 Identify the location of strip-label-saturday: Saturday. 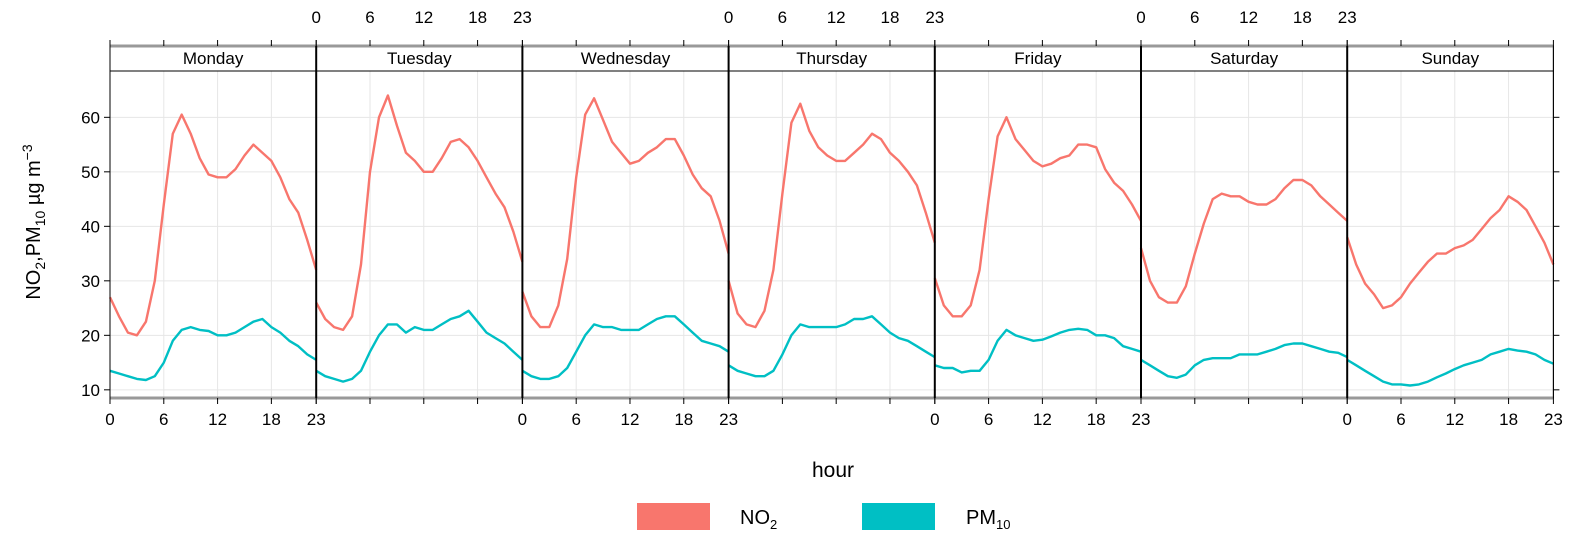
(1244, 58).